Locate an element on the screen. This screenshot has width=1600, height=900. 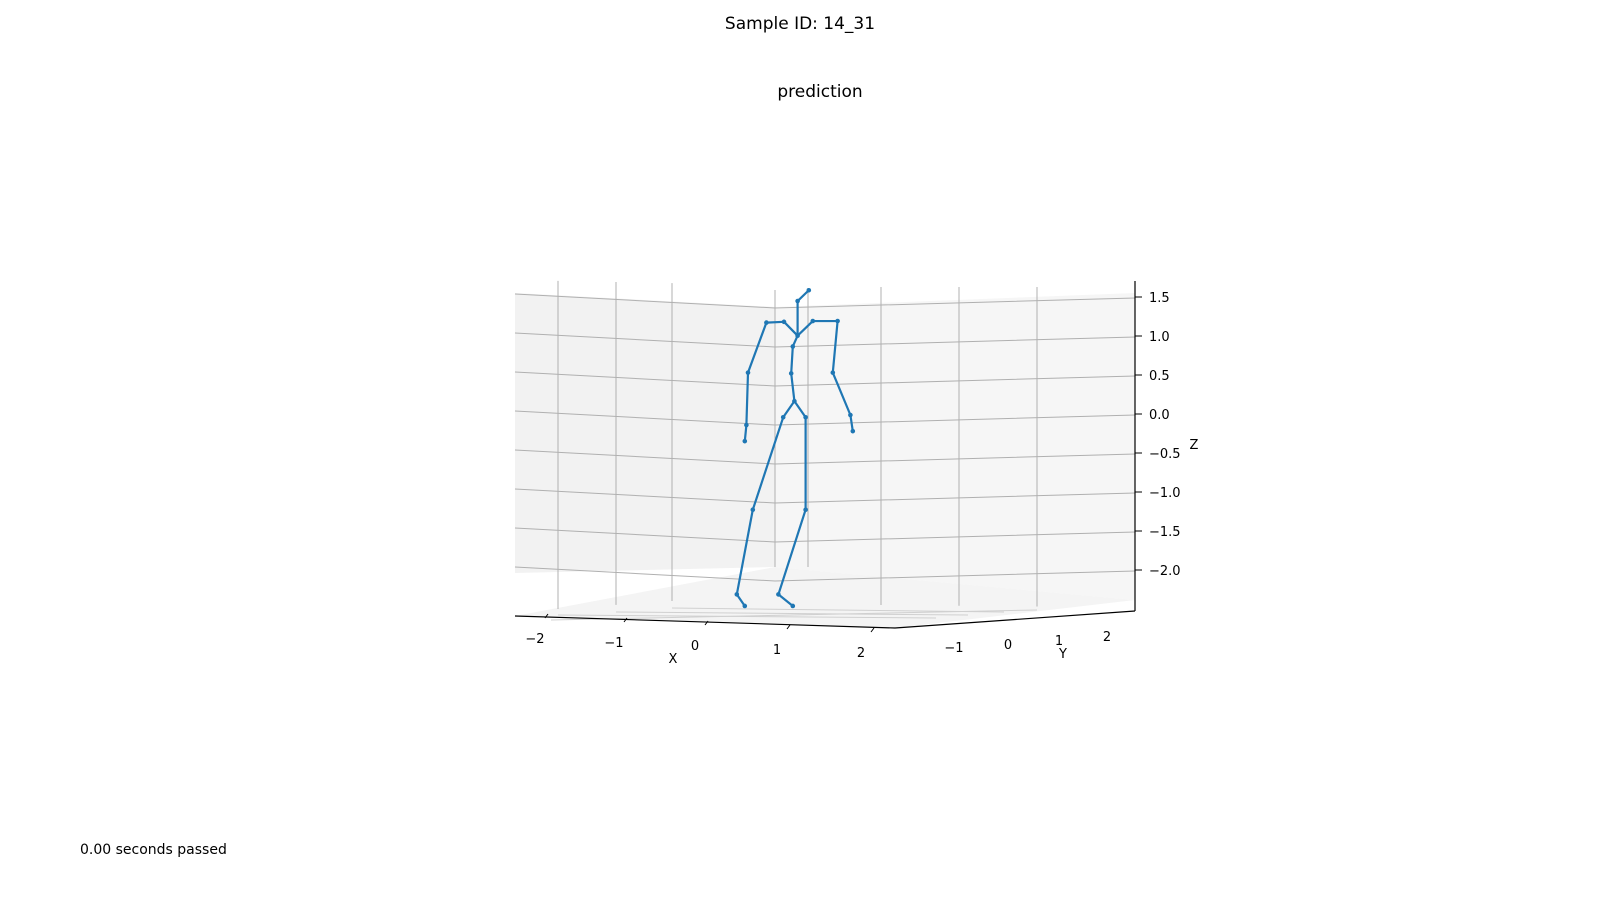
axis-panes is located at coordinates (825, 460).